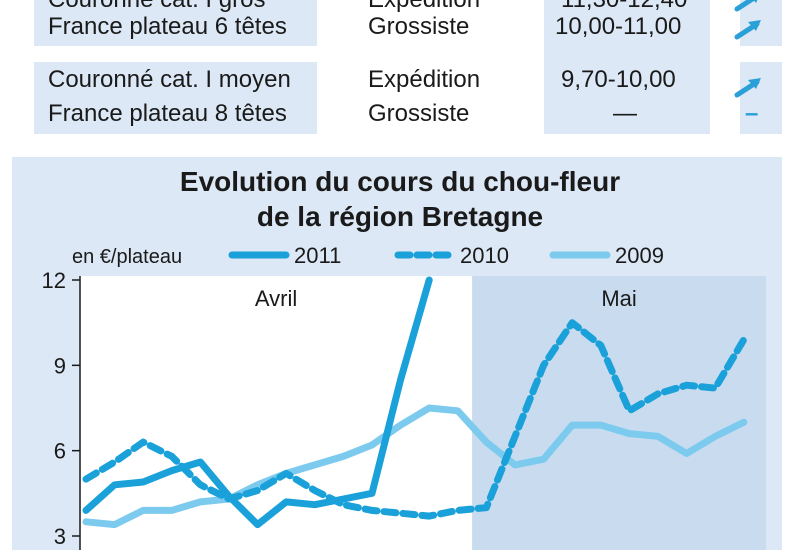 The image size is (800, 550). Describe the element at coordinates (419, 26) in the screenshot. I see `row2-market: Grossiste` at that location.